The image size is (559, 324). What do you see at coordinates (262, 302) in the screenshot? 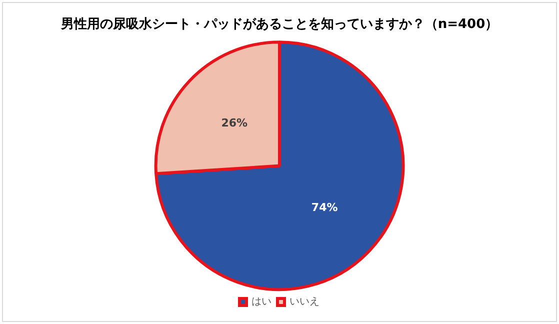
I see `legend-label: はい` at bounding box center [262, 302].